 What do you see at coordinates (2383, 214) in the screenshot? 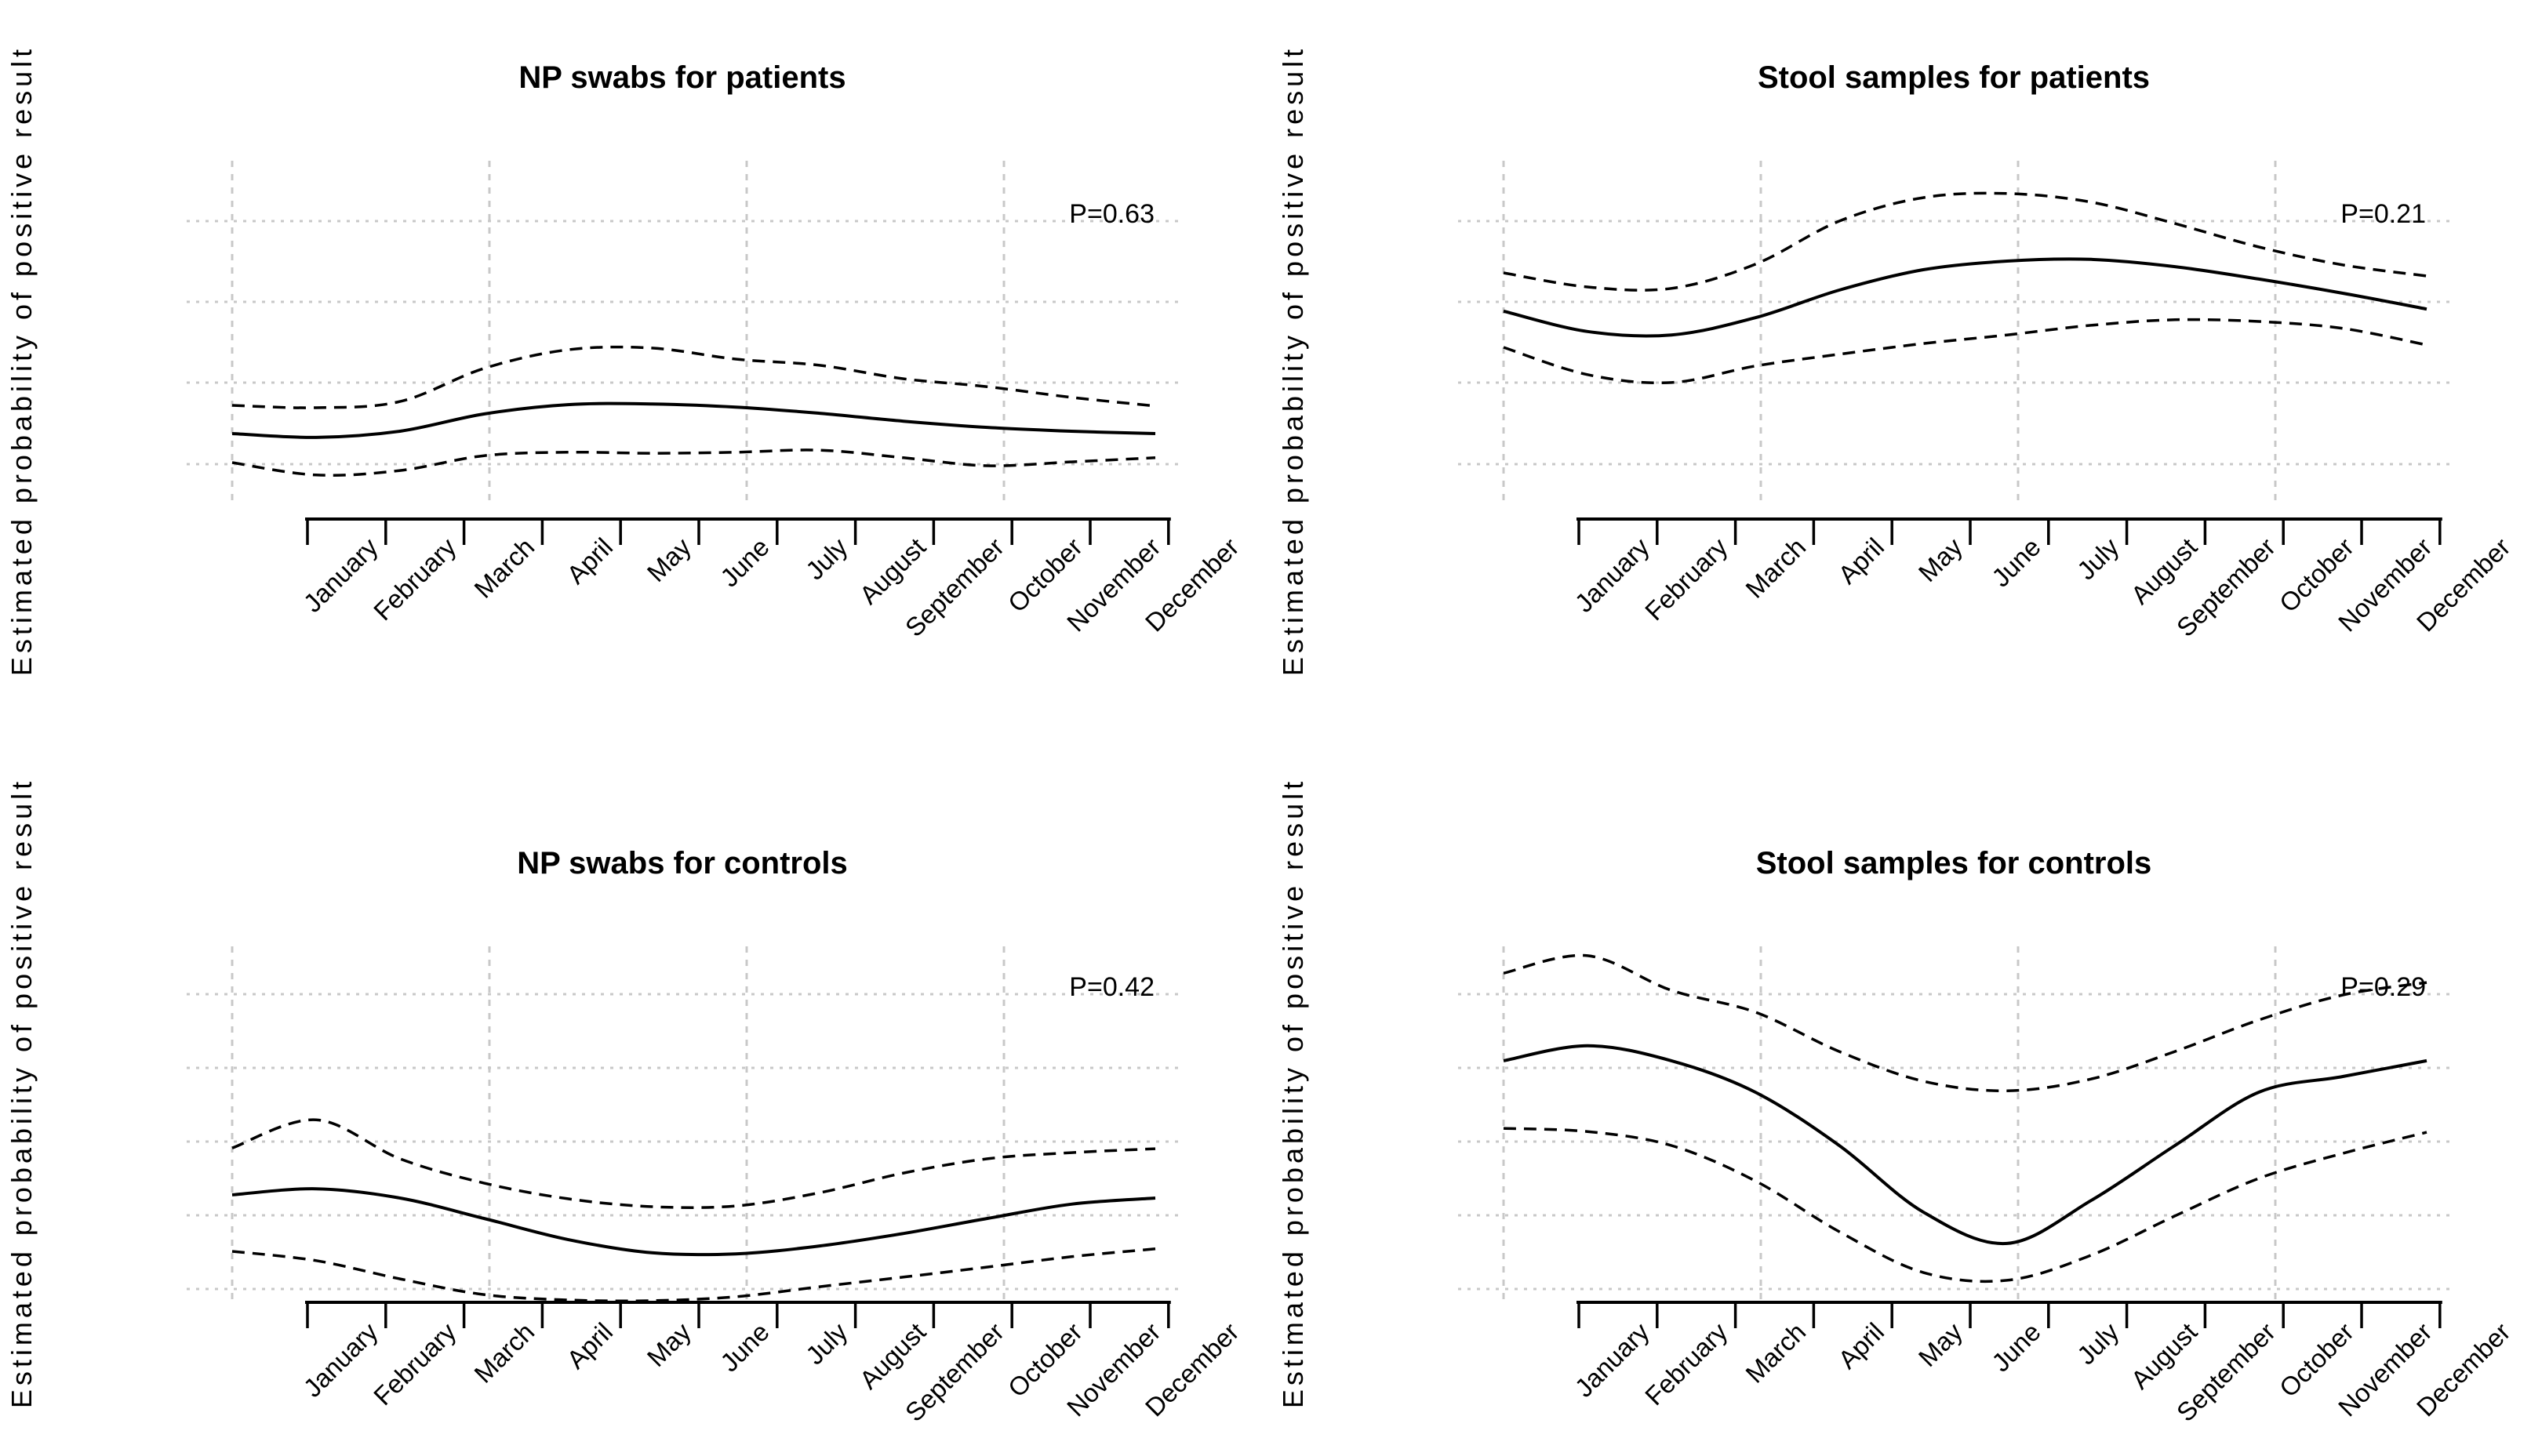
I see `p-value-annotation: P=0.21` at bounding box center [2383, 214].